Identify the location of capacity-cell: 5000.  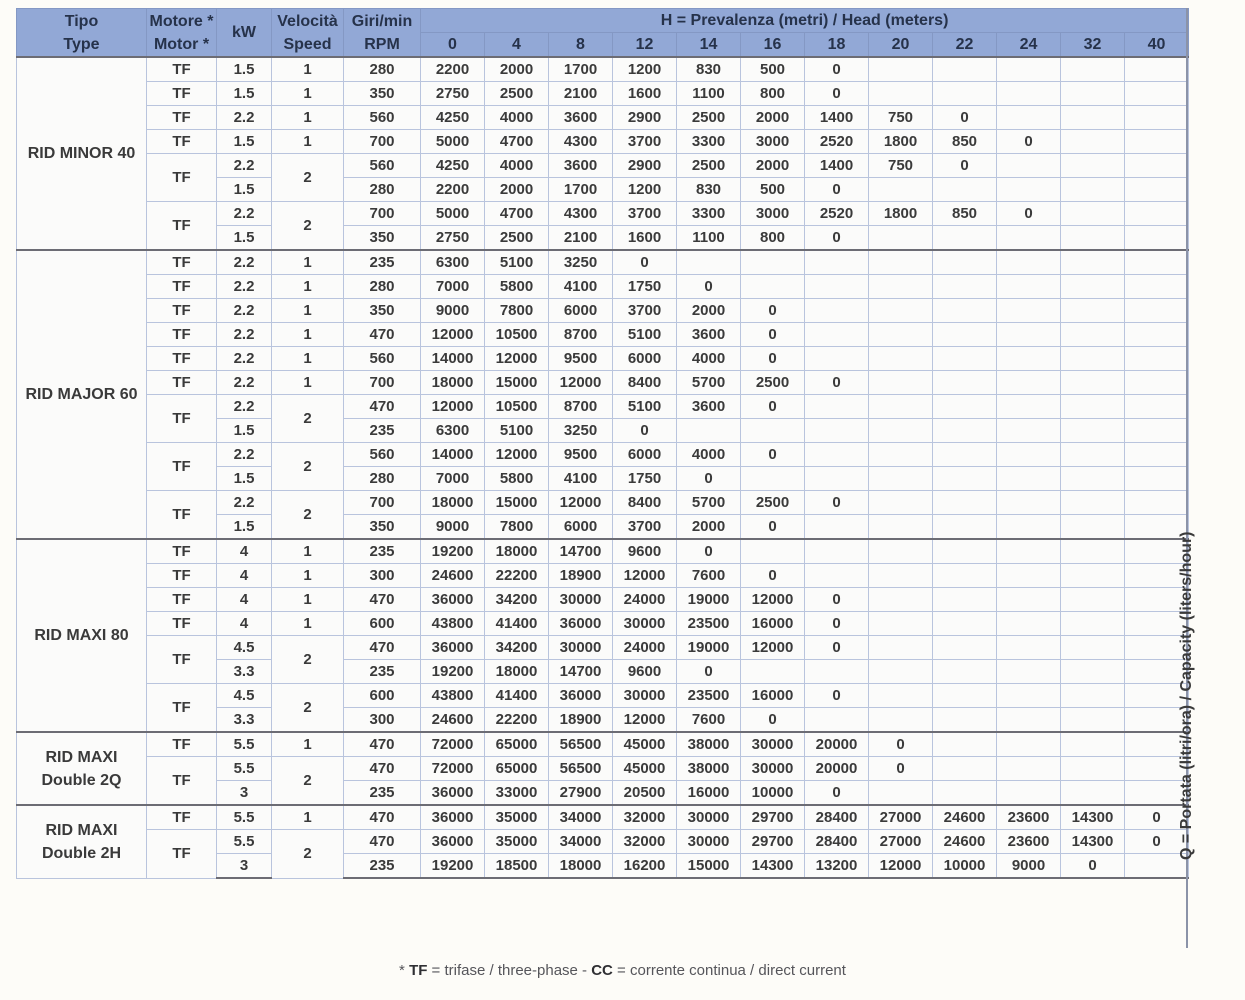
(452, 141).